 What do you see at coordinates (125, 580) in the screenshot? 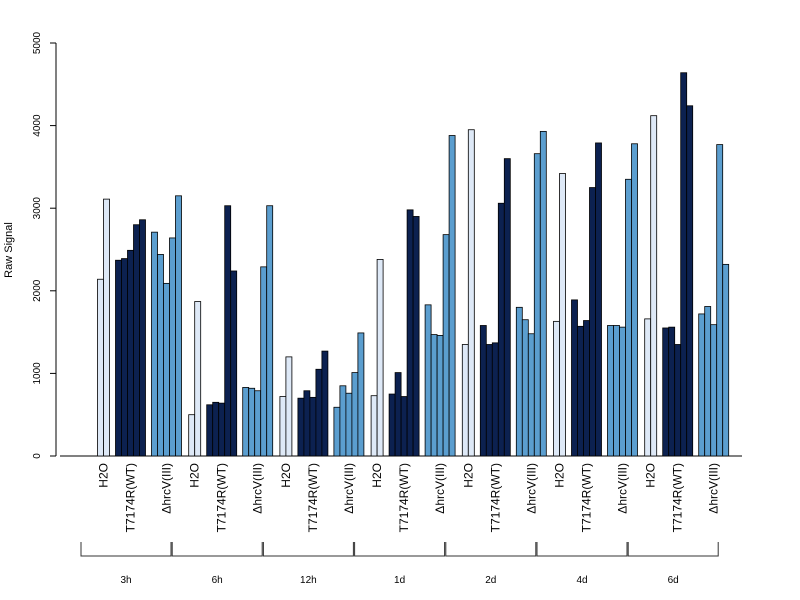
I see `timepoint-label: 3h` at bounding box center [125, 580].